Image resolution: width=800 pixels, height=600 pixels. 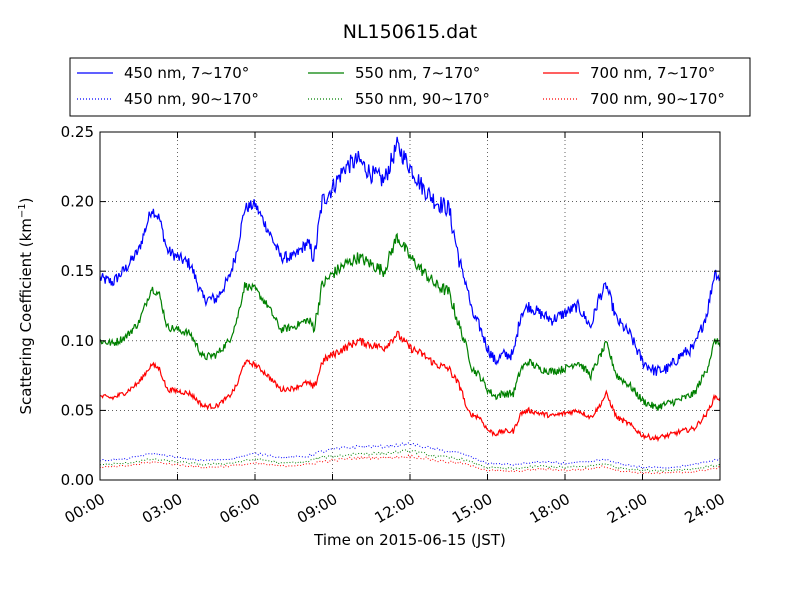 What do you see at coordinates (240, 508) in the screenshot?
I see `x-tick-label: 06:00` at bounding box center [240, 508].